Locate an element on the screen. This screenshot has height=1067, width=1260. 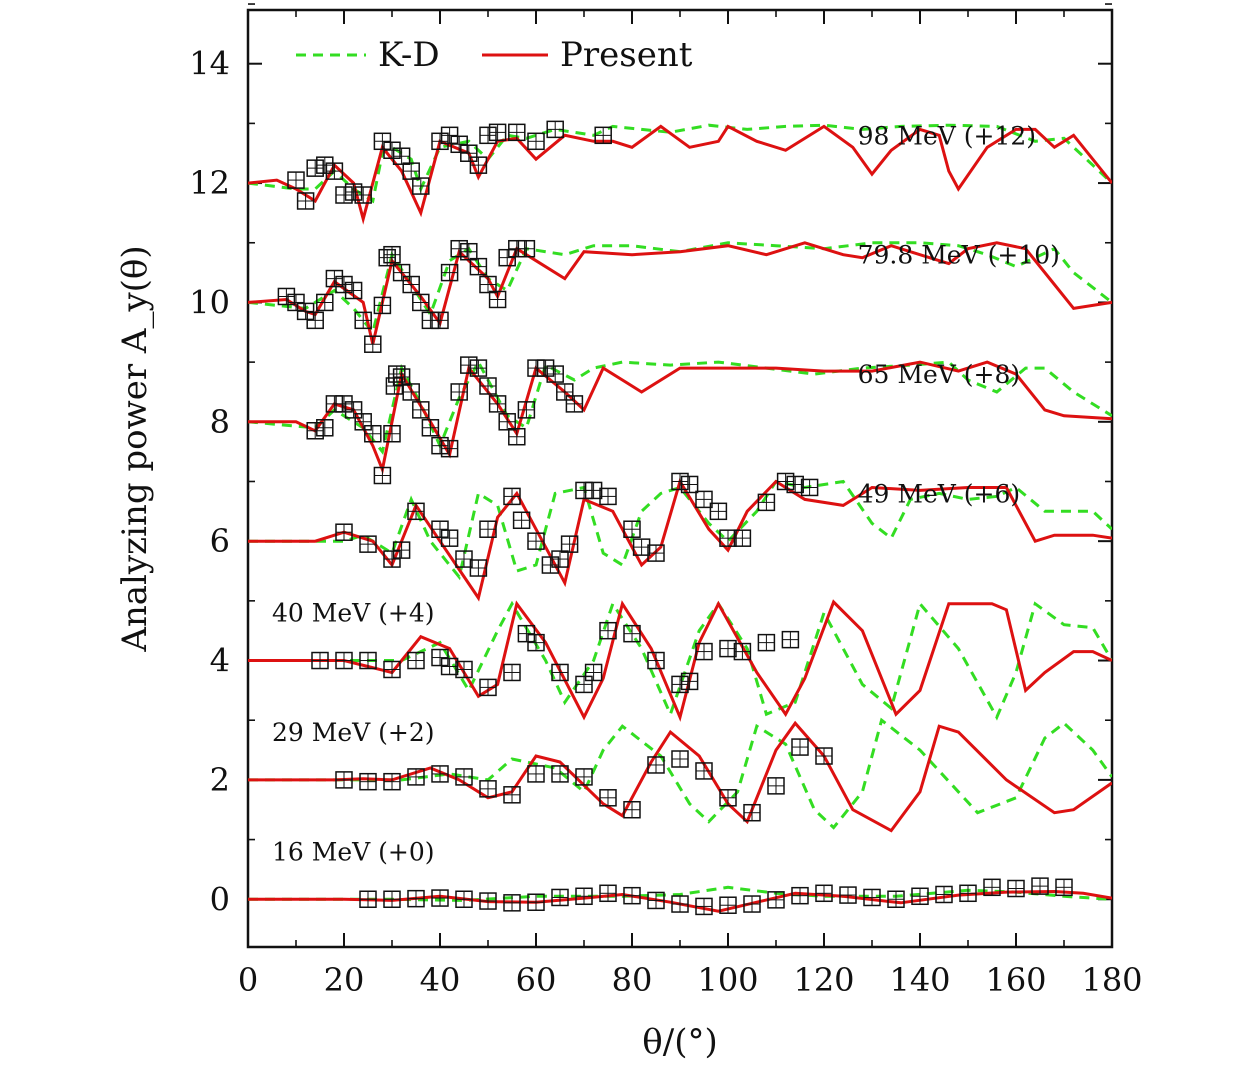
x-tick-label: 40 is located at coordinates (440, 980).